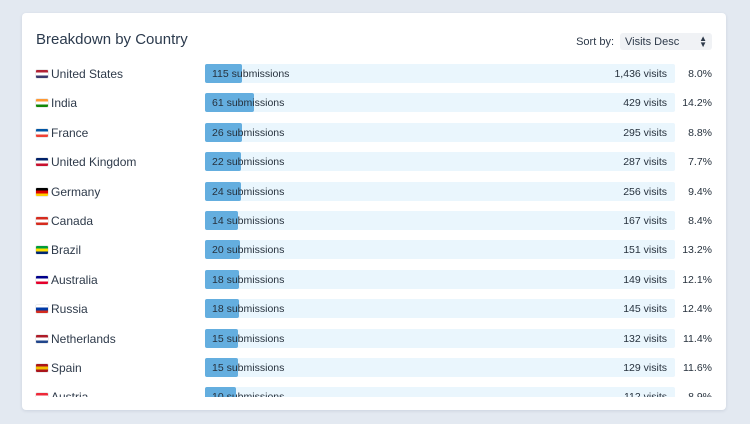  What do you see at coordinates (440, 250) in the screenshot?
I see `submissions-bar-track: 20 submissions 151 visits` at bounding box center [440, 250].